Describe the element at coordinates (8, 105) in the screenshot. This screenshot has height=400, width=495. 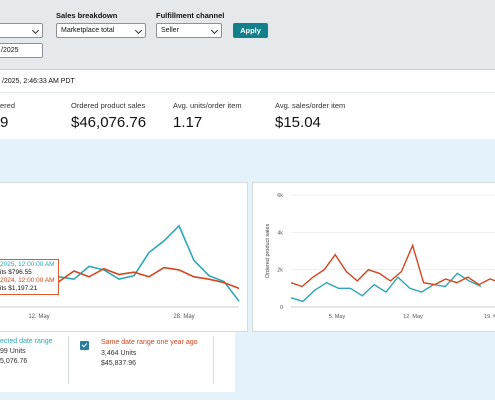
I see `metric-label: ered` at that location.